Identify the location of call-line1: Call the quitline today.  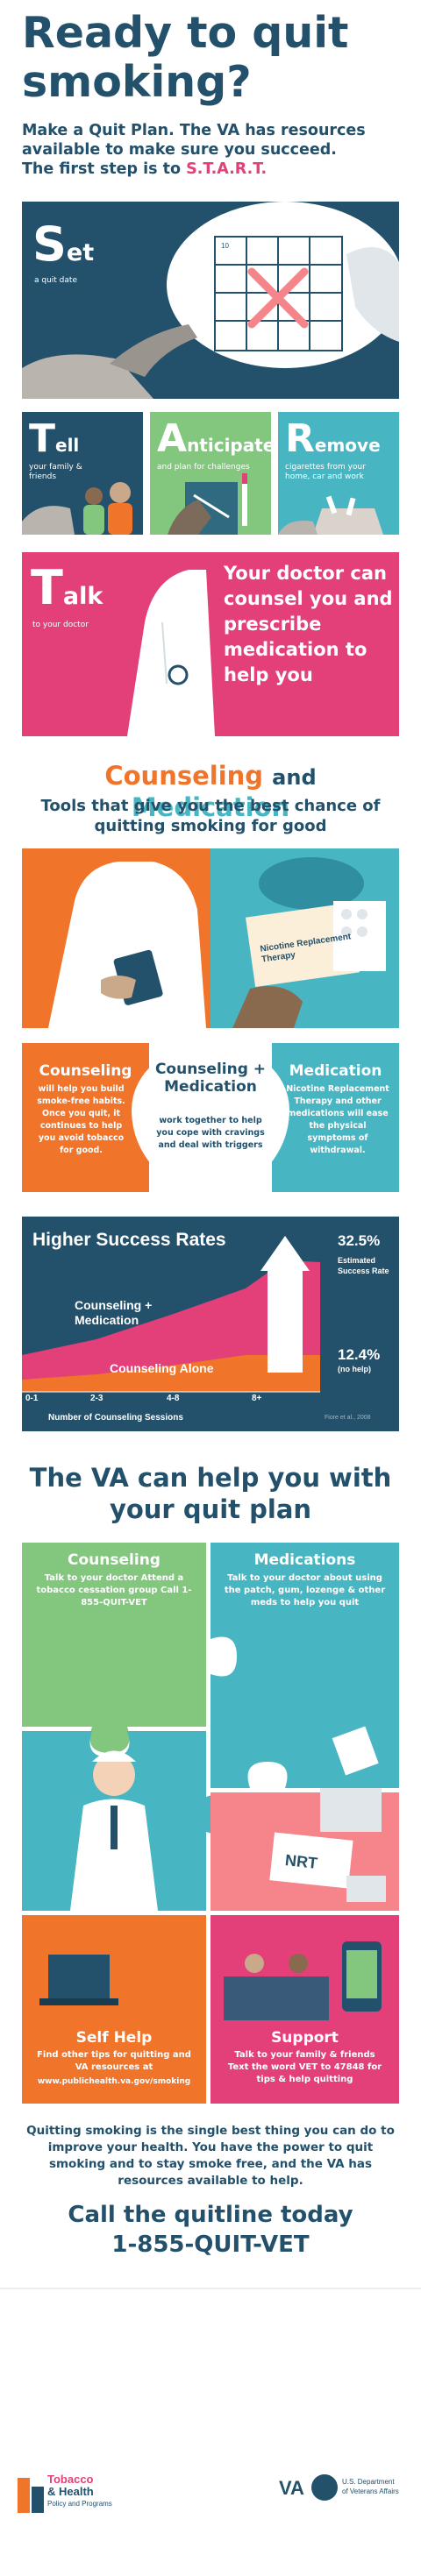
(210, 2215).